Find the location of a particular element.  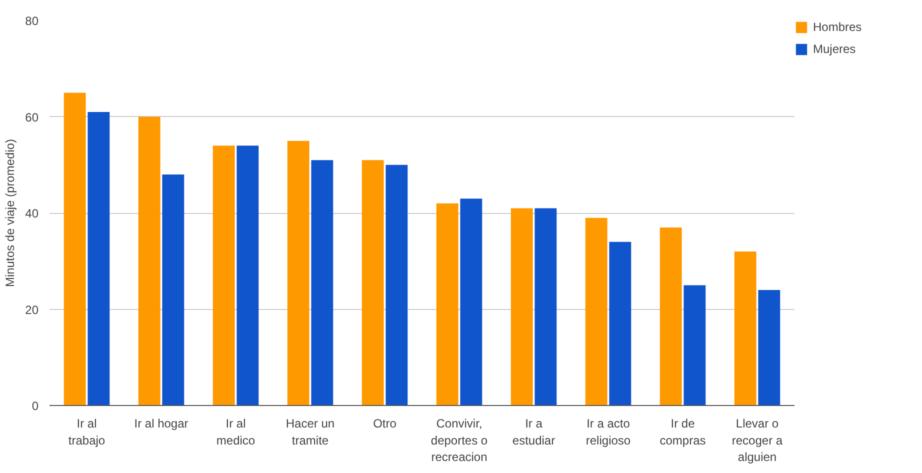

legend-label: Hombres is located at coordinates (837, 27).